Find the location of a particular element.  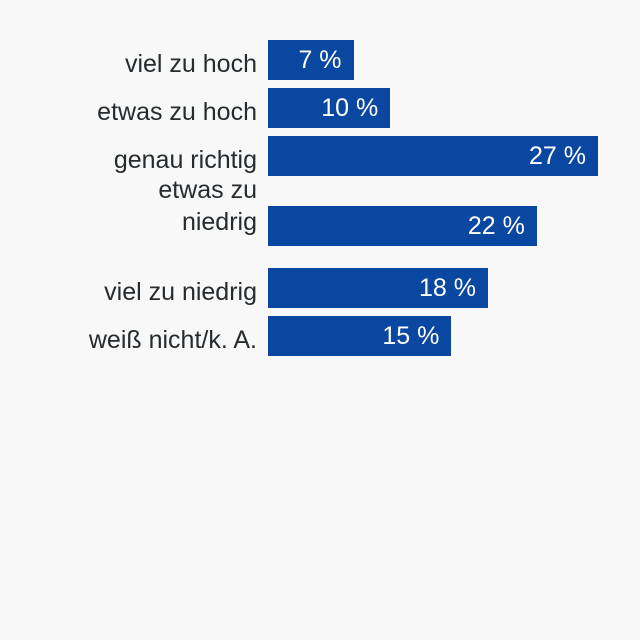

data-label: 15 % is located at coordinates (411, 336).